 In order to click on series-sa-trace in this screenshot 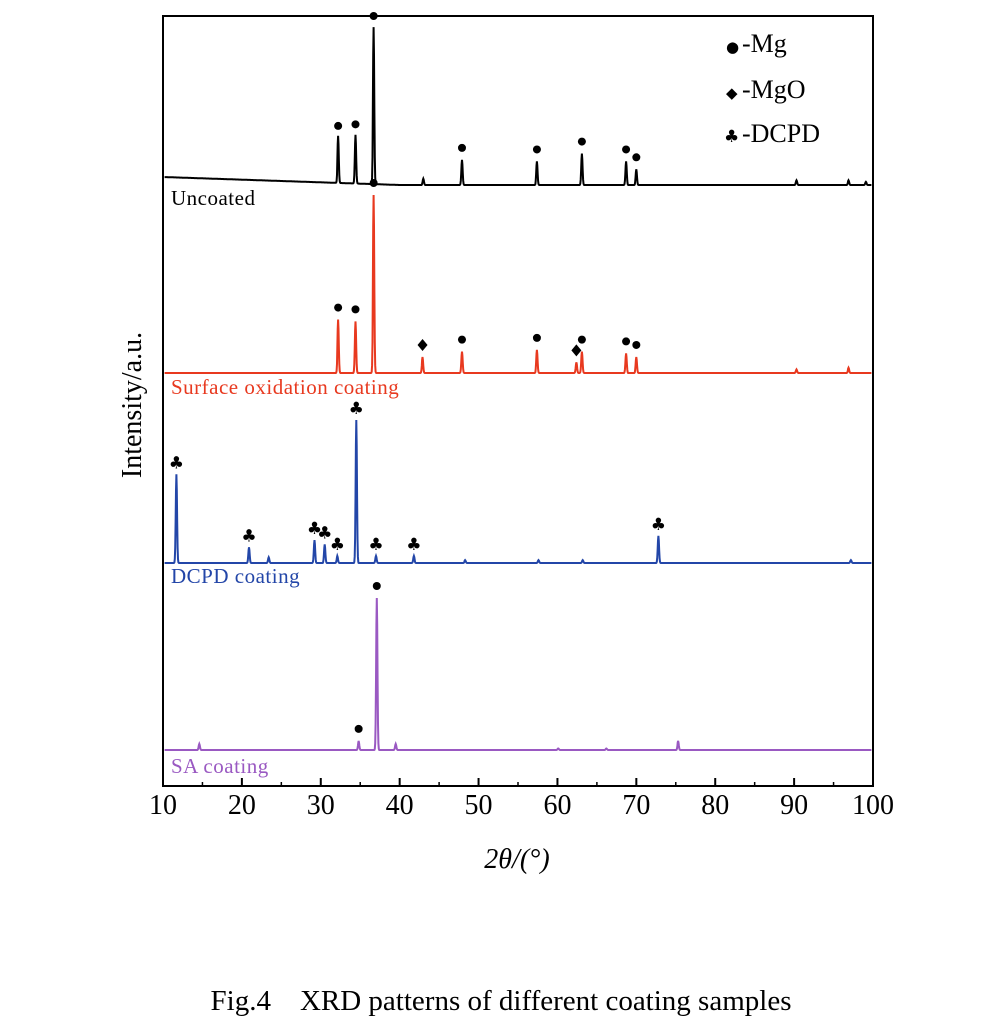, I will do `click(518, 674)`.